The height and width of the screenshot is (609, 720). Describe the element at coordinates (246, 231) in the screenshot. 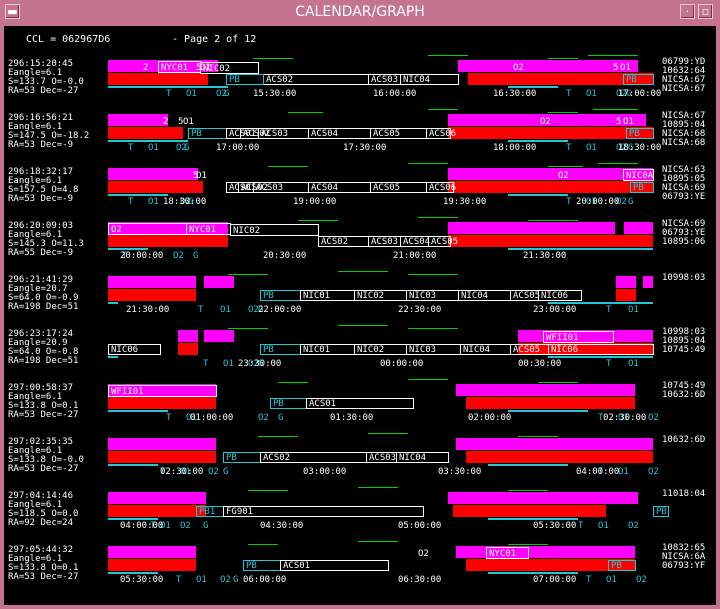

I see `activity-label: NIC02` at that location.